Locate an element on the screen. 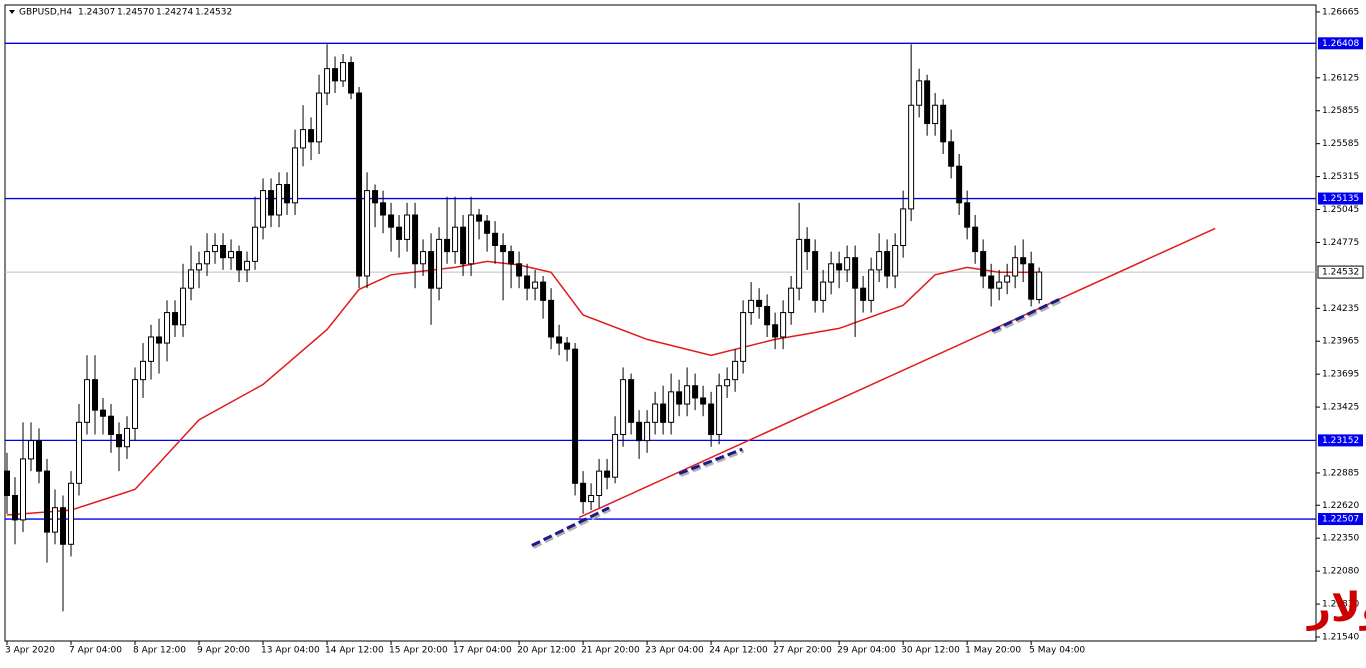 Image resolution: width=1366 pixels, height=668 pixels. x-tick-label: 21 Apr 20:00 is located at coordinates (610, 651).